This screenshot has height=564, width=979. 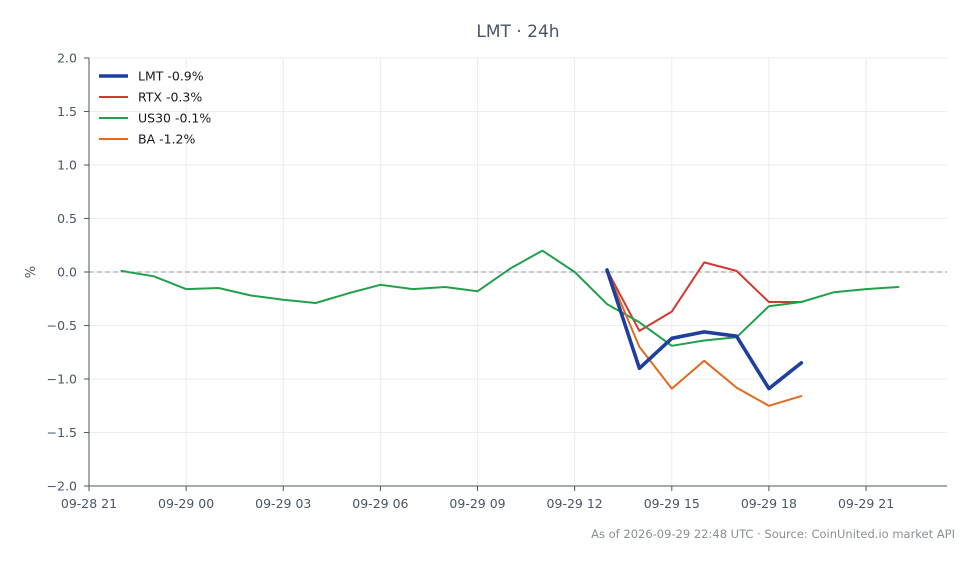 What do you see at coordinates (166, 139) in the screenshot?
I see `legend-label: BA -1.2%` at bounding box center [166, 139].